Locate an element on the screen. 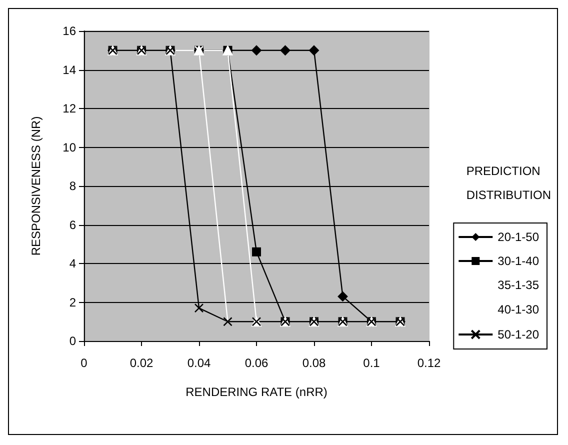 This screenshot has height=445, width=568. legend-label: 30-1-40 is located at coordinates (519, 261).